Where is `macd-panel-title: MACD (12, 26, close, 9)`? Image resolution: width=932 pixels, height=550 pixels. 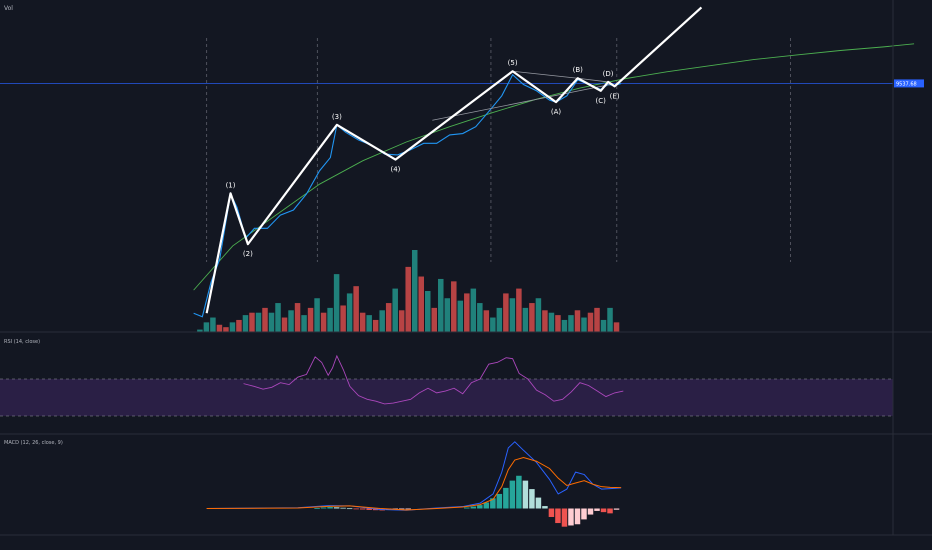 macd-panel-title: MACD (12, 26, close, 9) is located at coordinates (33, 443).